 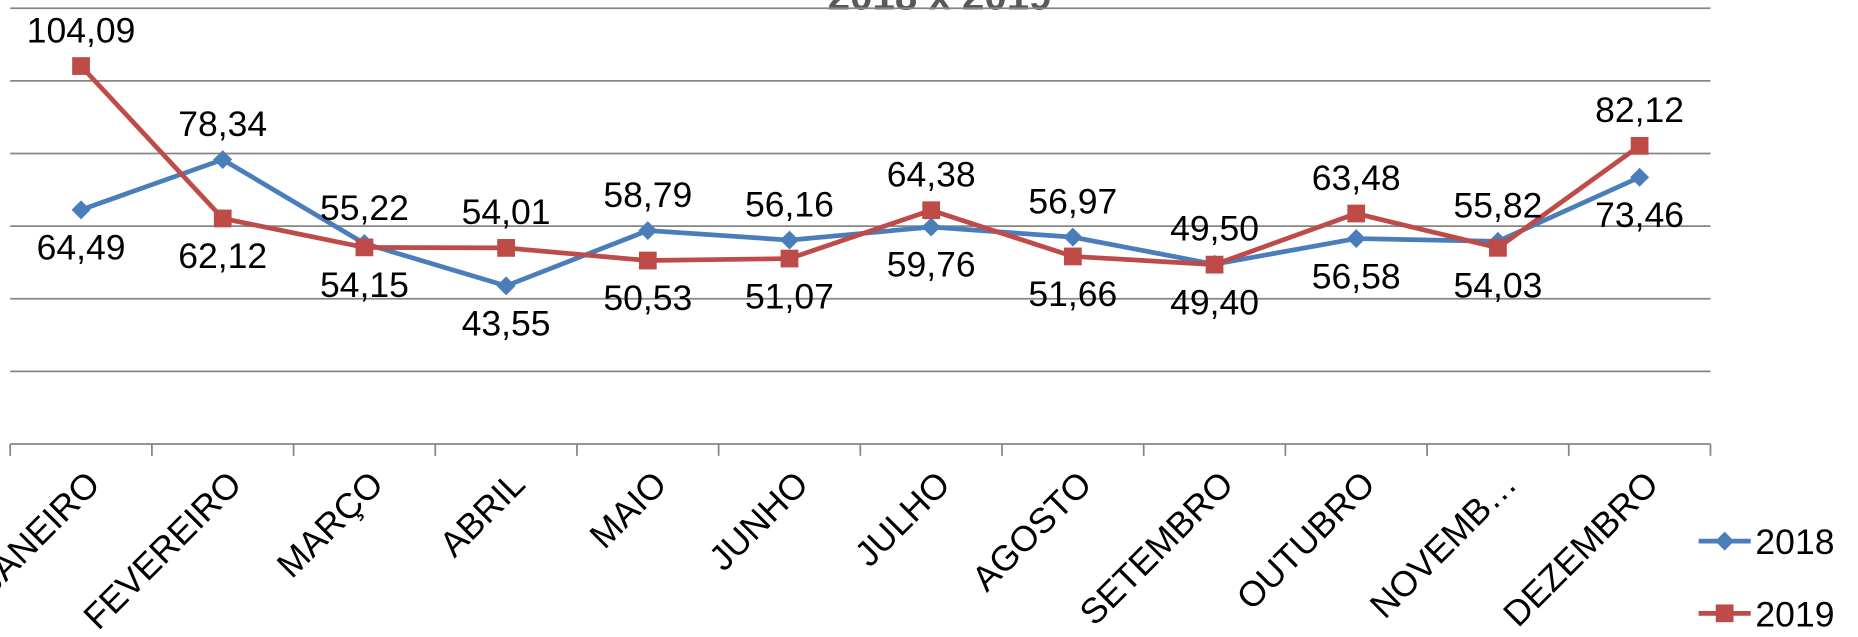 What do you see at coordinates (1356, 178) in the screenshot?
I see `data-label: 63,48` at bounding box center [1356, 178].